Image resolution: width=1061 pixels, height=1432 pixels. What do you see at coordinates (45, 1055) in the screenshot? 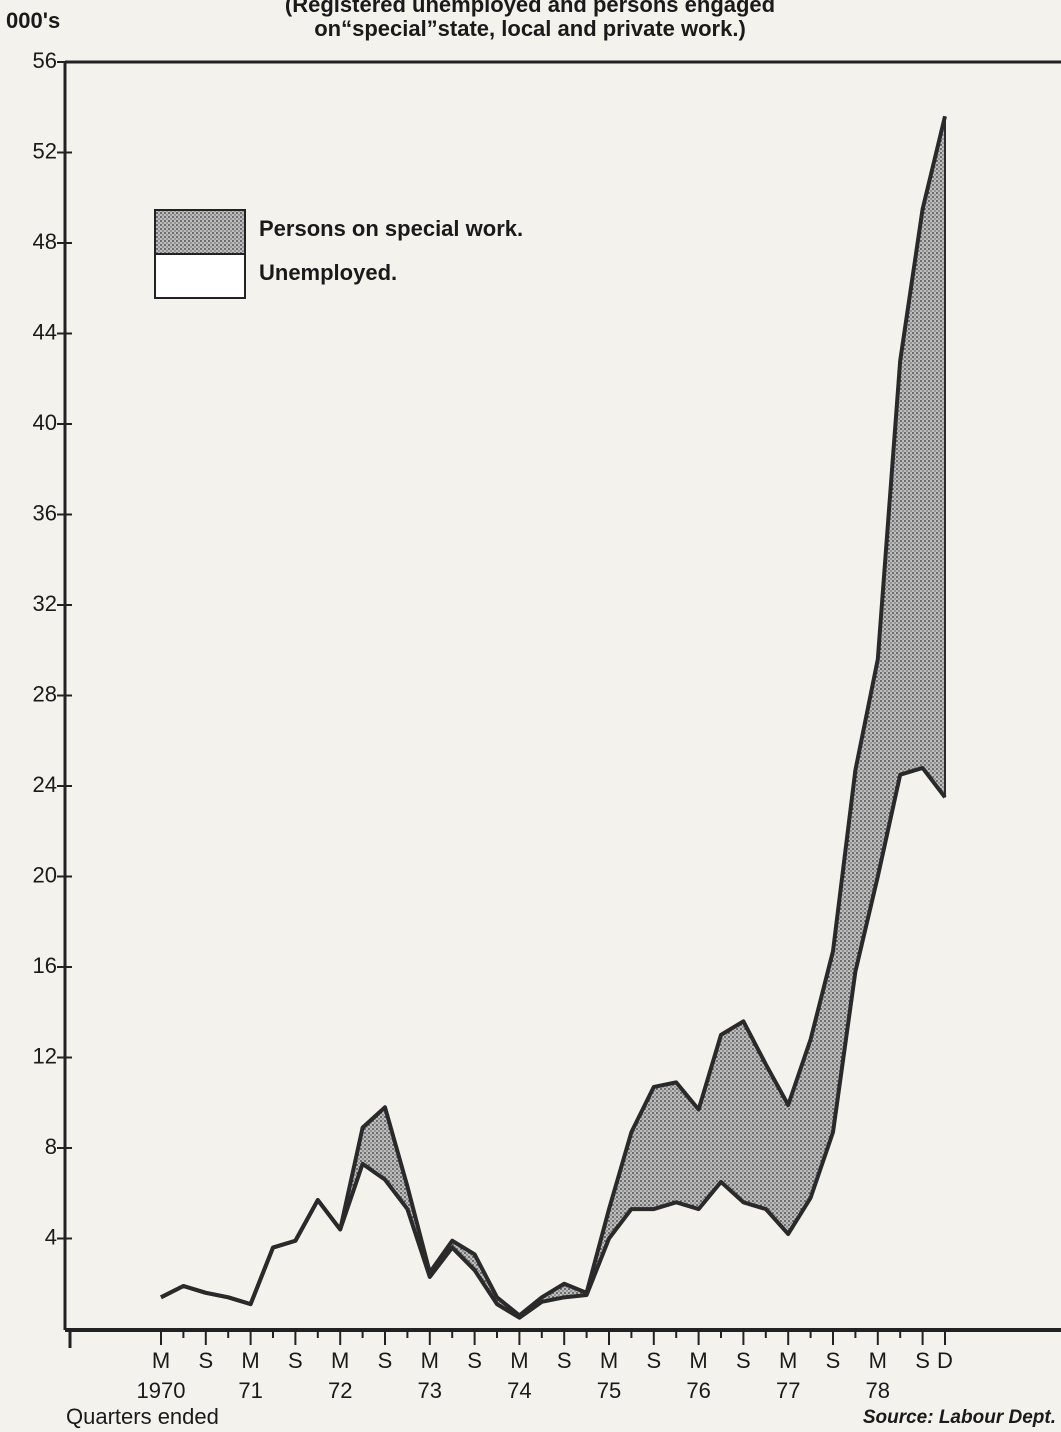
I see `y-tick-label: 12` at bounding box center [45, 1055].